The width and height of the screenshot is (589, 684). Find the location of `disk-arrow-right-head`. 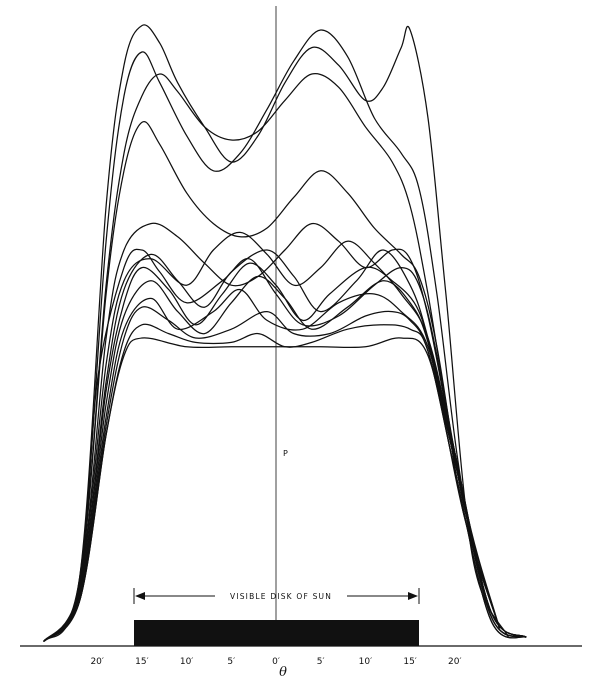

disk-arrow-right-head is located at coordinates (413, 596).